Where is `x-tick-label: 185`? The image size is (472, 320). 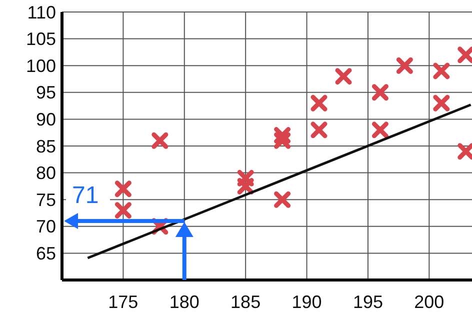 x-tick-label: 185 is located at coordinates (245, 302).